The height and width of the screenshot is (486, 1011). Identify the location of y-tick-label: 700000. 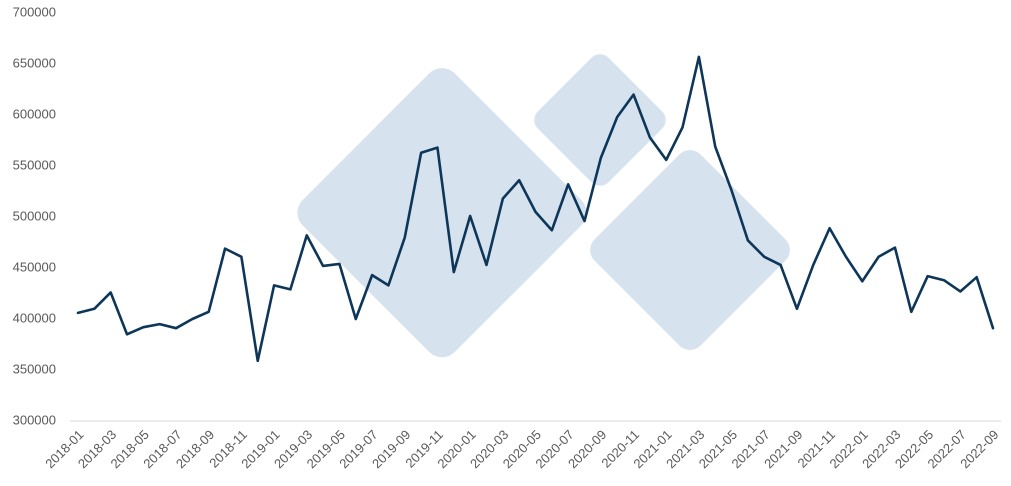
(34, 11).